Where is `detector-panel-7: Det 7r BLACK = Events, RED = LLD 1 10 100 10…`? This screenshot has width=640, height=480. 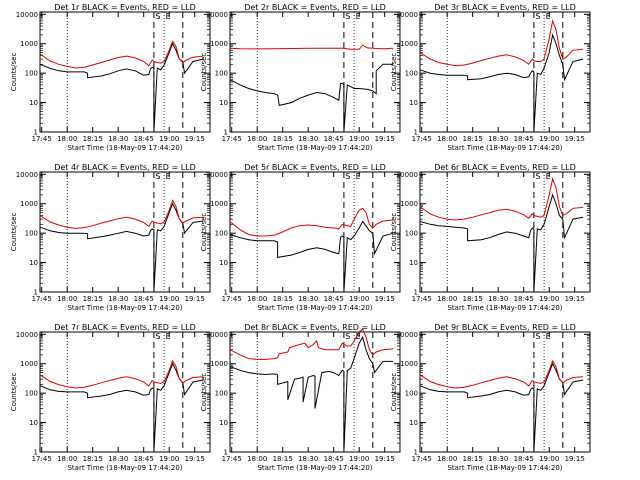
detector-panel-7: Det 7r BLACK = Events, RED = LLD 1 10 100 10… is located at coordinates (110, 397).